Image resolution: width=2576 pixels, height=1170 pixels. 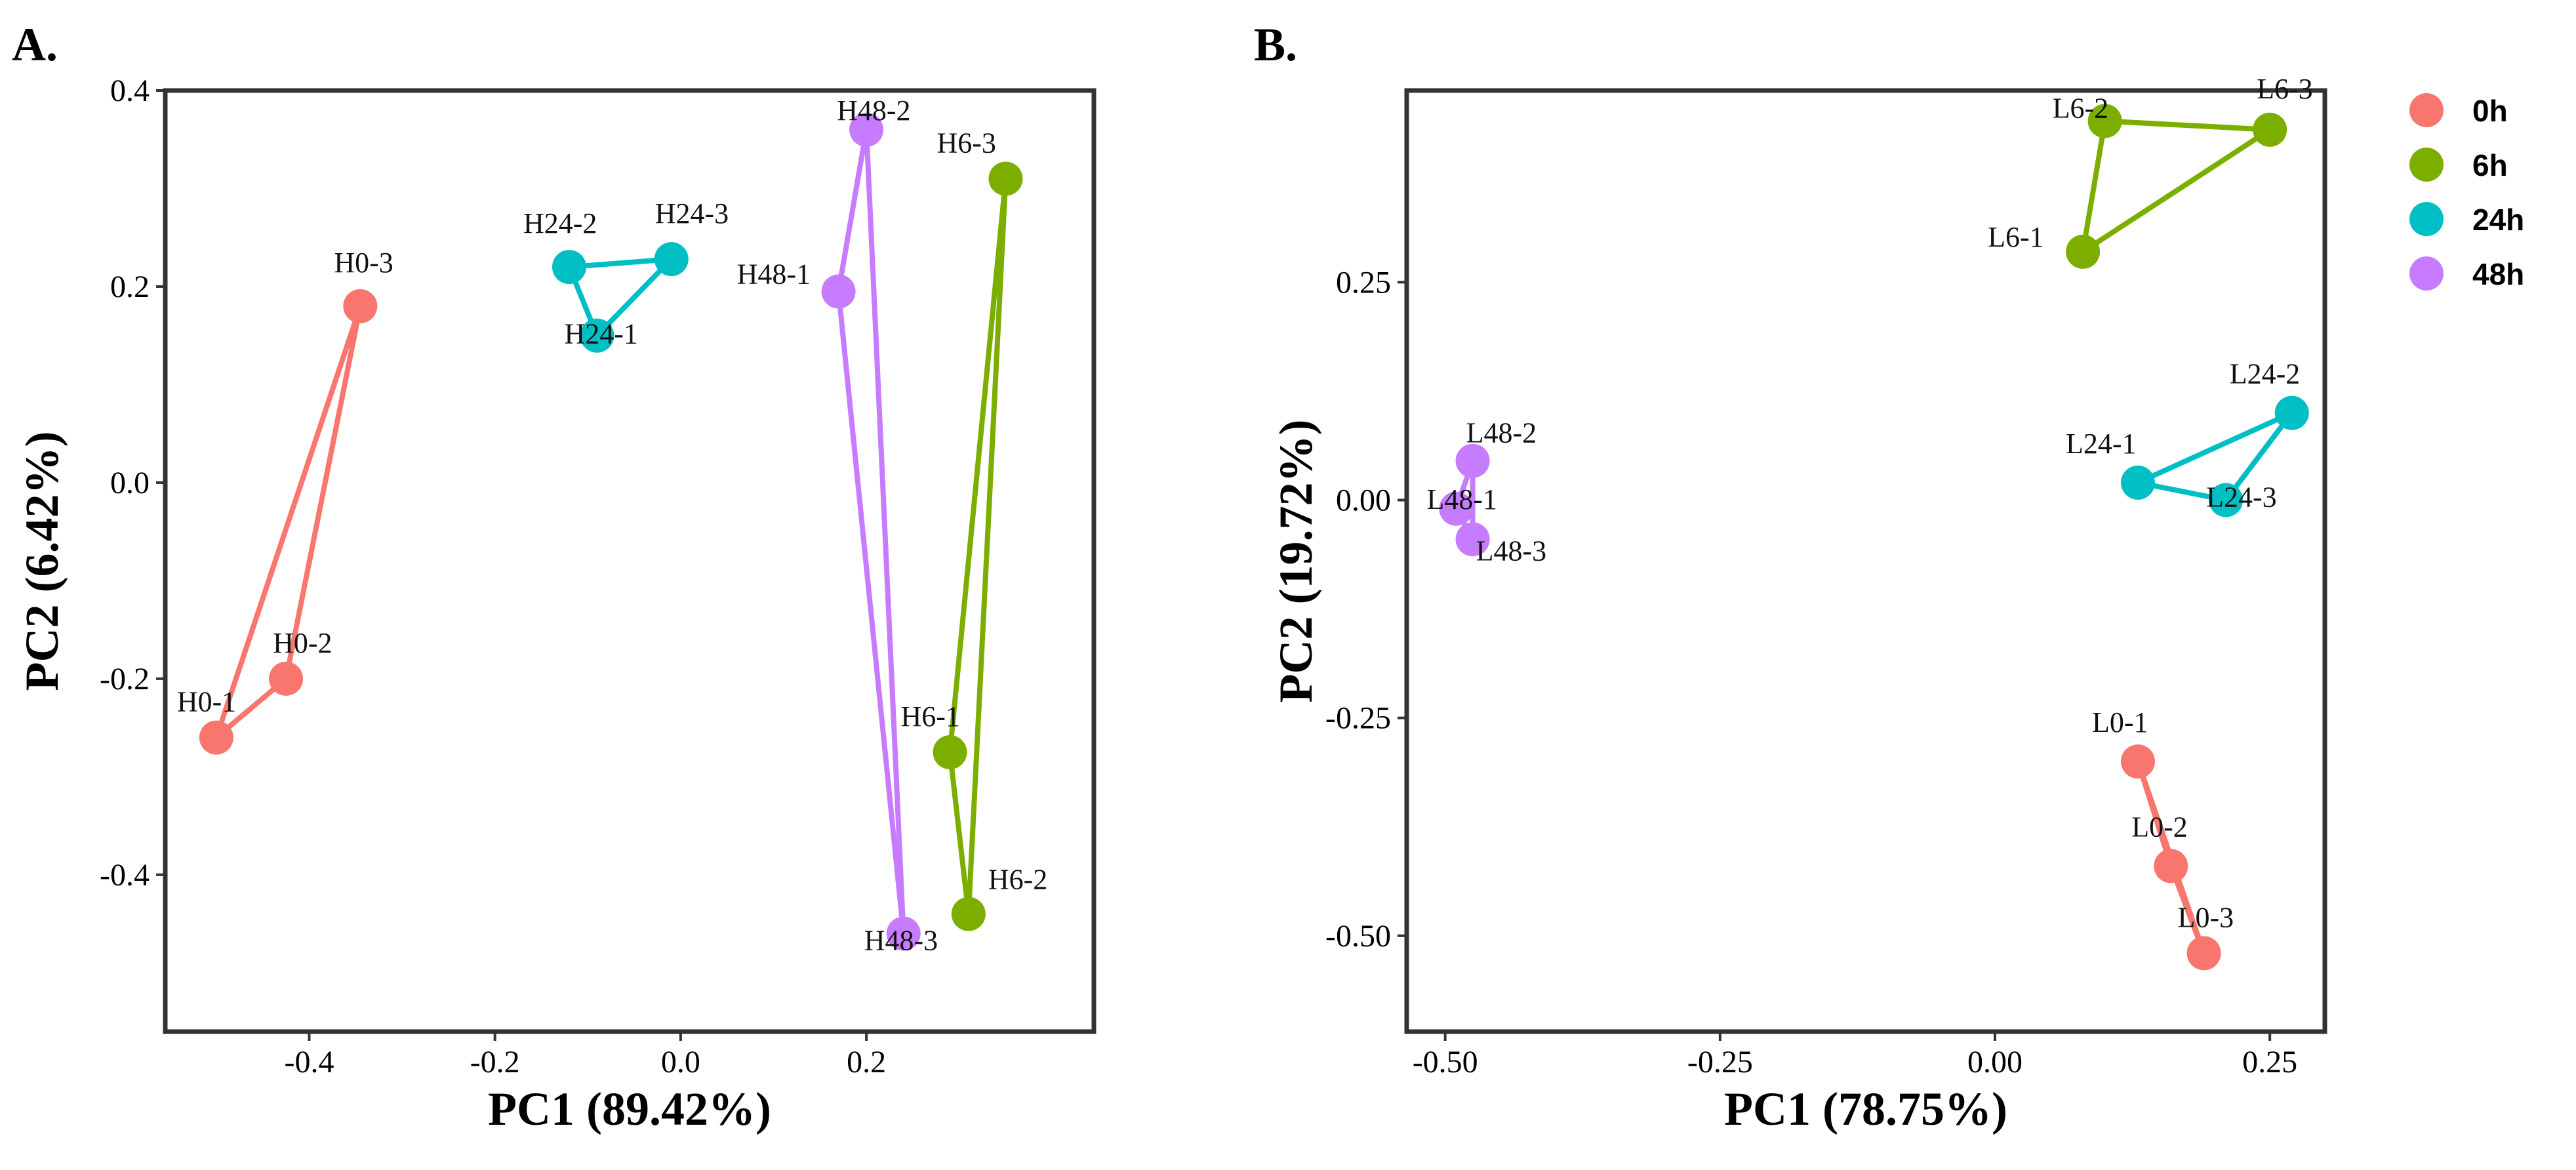 What do you see at coordinates (2490, 111) in the screenshot?
I see `legend-label-0h: 0h` at bounding box center [2490, 111].